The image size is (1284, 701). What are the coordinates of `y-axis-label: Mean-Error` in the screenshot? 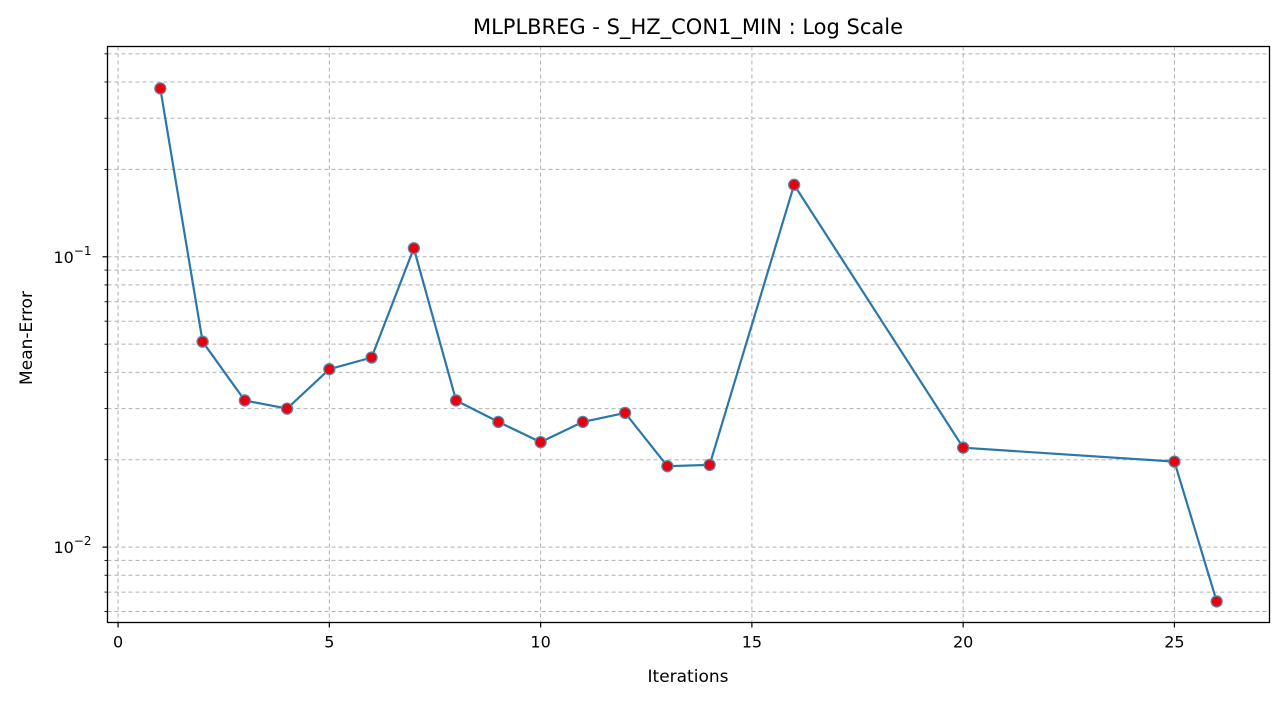 It's located at (27, 338).